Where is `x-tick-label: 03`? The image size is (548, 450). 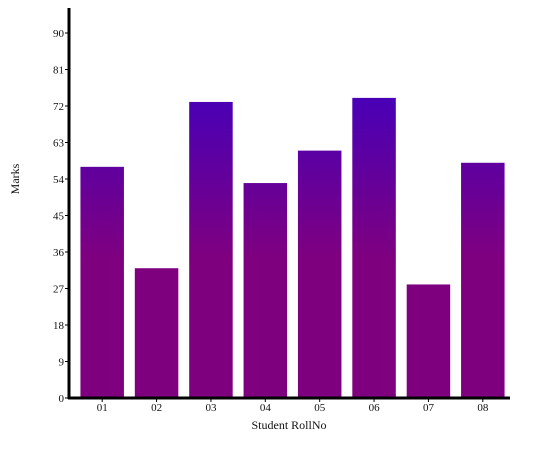 x-tick-label: 03 is located at coordinates (211, 408).